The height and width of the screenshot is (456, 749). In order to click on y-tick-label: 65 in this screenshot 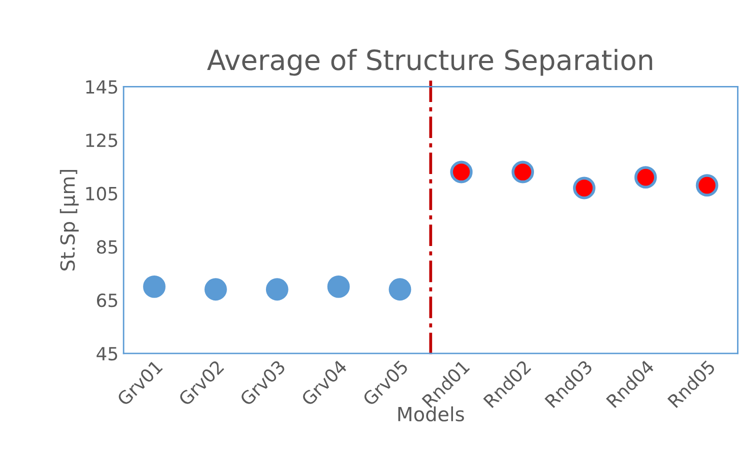, I will do `click(107, 301)`.